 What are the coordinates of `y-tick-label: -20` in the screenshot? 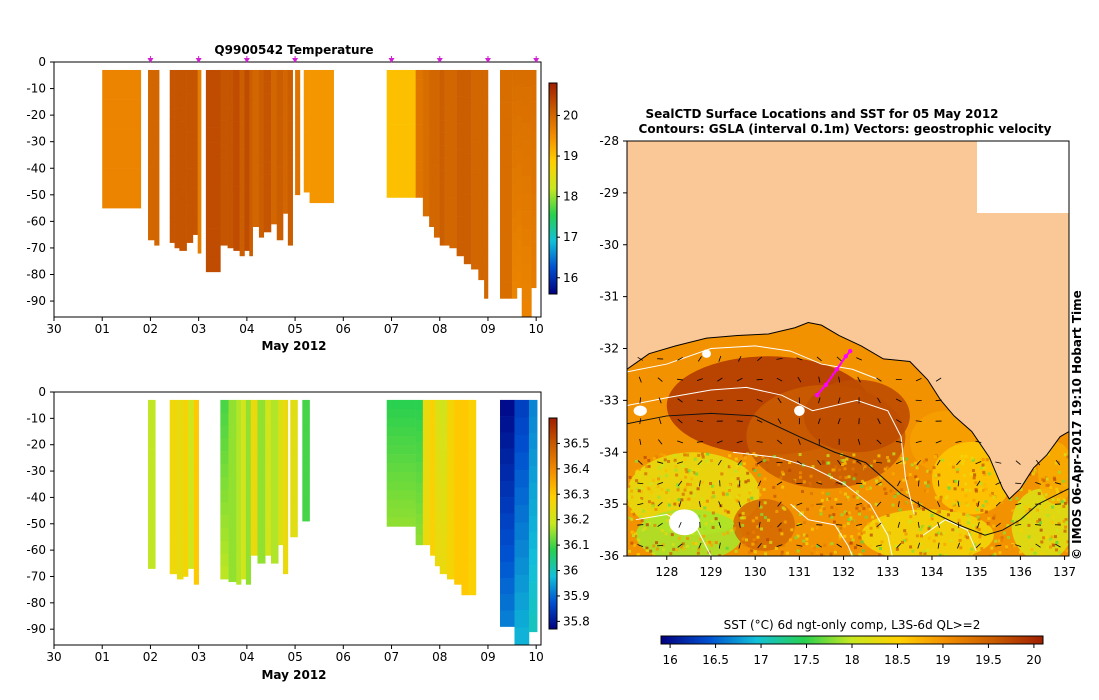 It's located at (36, 445).